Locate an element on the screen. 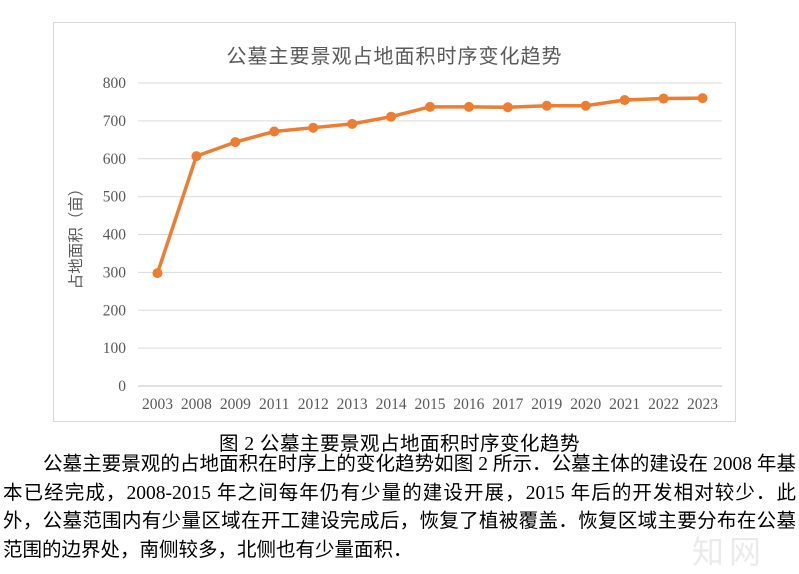  x-tick-label: 2011 is located at coordinates (274, 404).